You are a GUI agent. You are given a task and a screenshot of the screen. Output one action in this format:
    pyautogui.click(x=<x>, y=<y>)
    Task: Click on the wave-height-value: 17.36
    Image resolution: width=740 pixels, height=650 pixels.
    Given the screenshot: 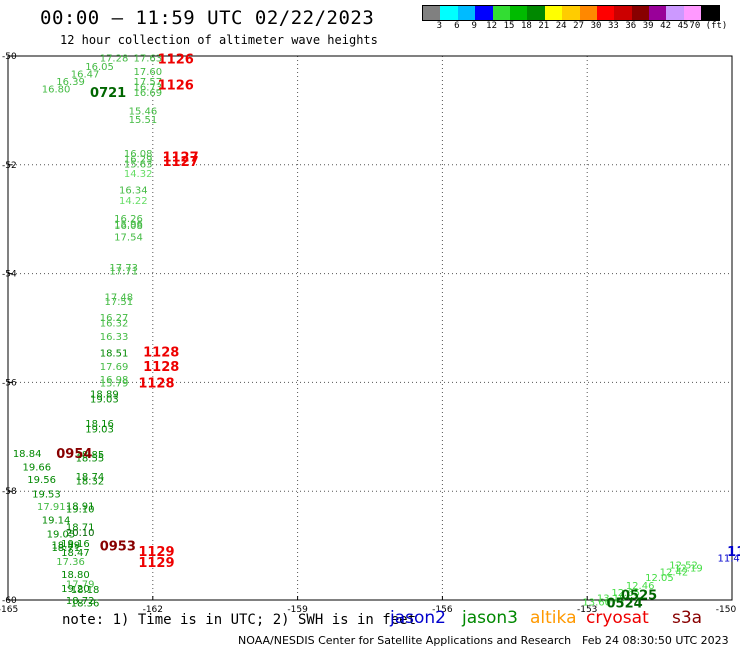 What is the action you would take?
    pyautogui.click(x=70, y=562)
    